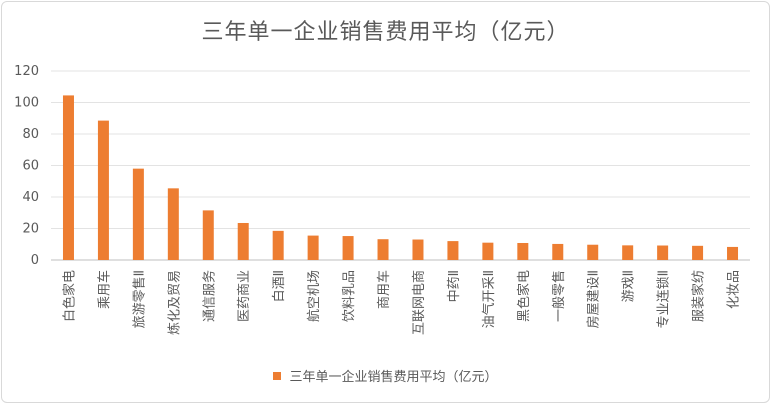  I want to click on x-tick-label: 白酒Ⅱ, so click(279, 286).